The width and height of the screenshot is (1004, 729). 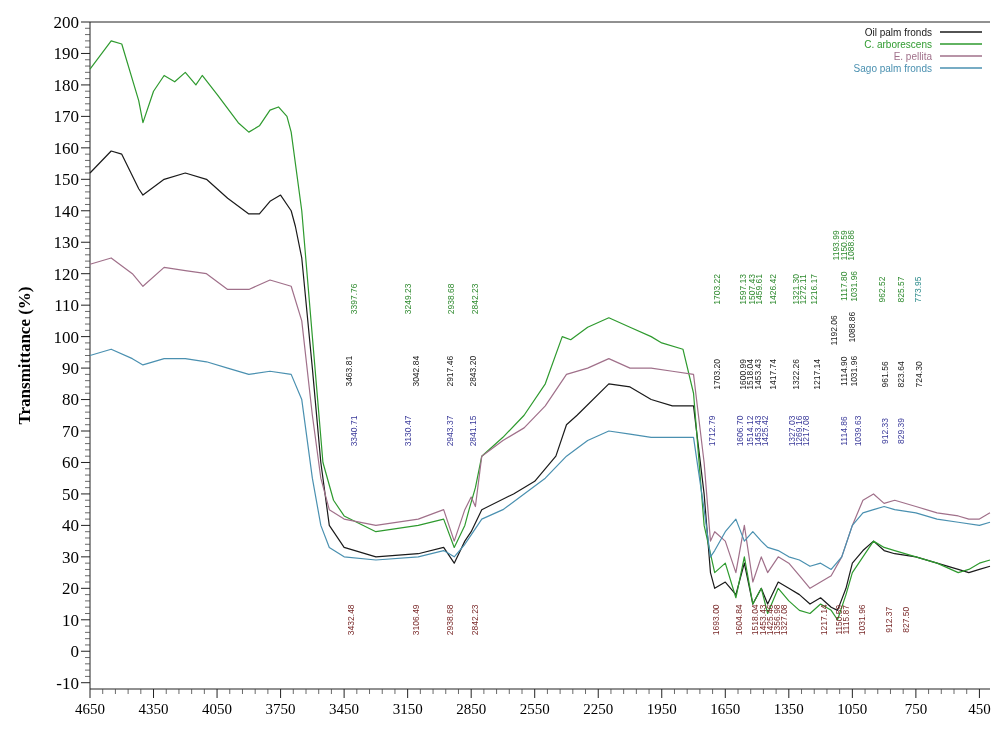 I want to click on y-tick-label: 200, so click(x=66, y=22).